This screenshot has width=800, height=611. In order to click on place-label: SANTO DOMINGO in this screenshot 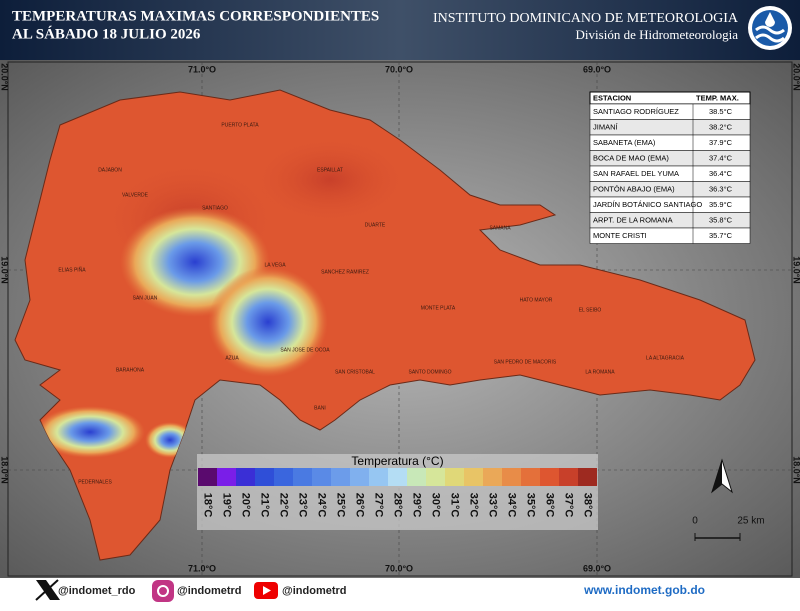, I will do `click(430, 372)`.